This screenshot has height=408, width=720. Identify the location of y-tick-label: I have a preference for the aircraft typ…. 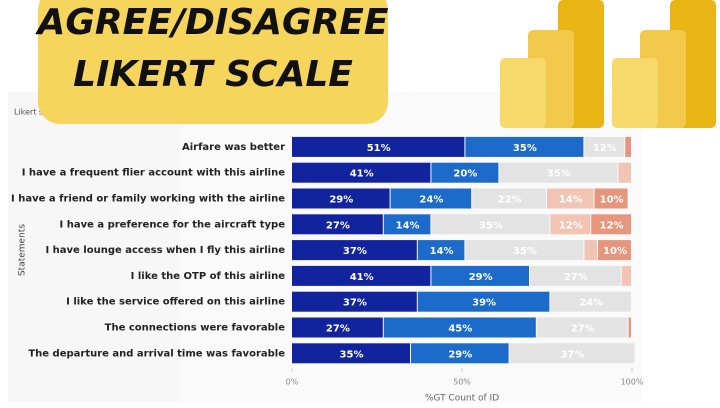
(173, 224).